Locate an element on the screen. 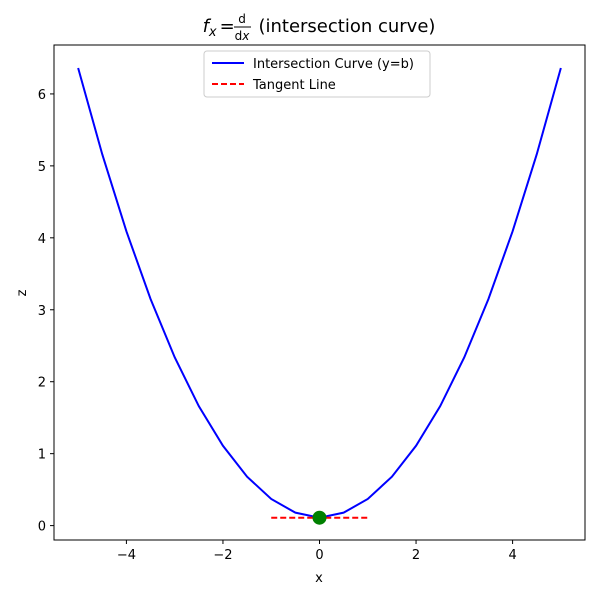  title-frac-denominator: dx is located at coordinates (243, 36).